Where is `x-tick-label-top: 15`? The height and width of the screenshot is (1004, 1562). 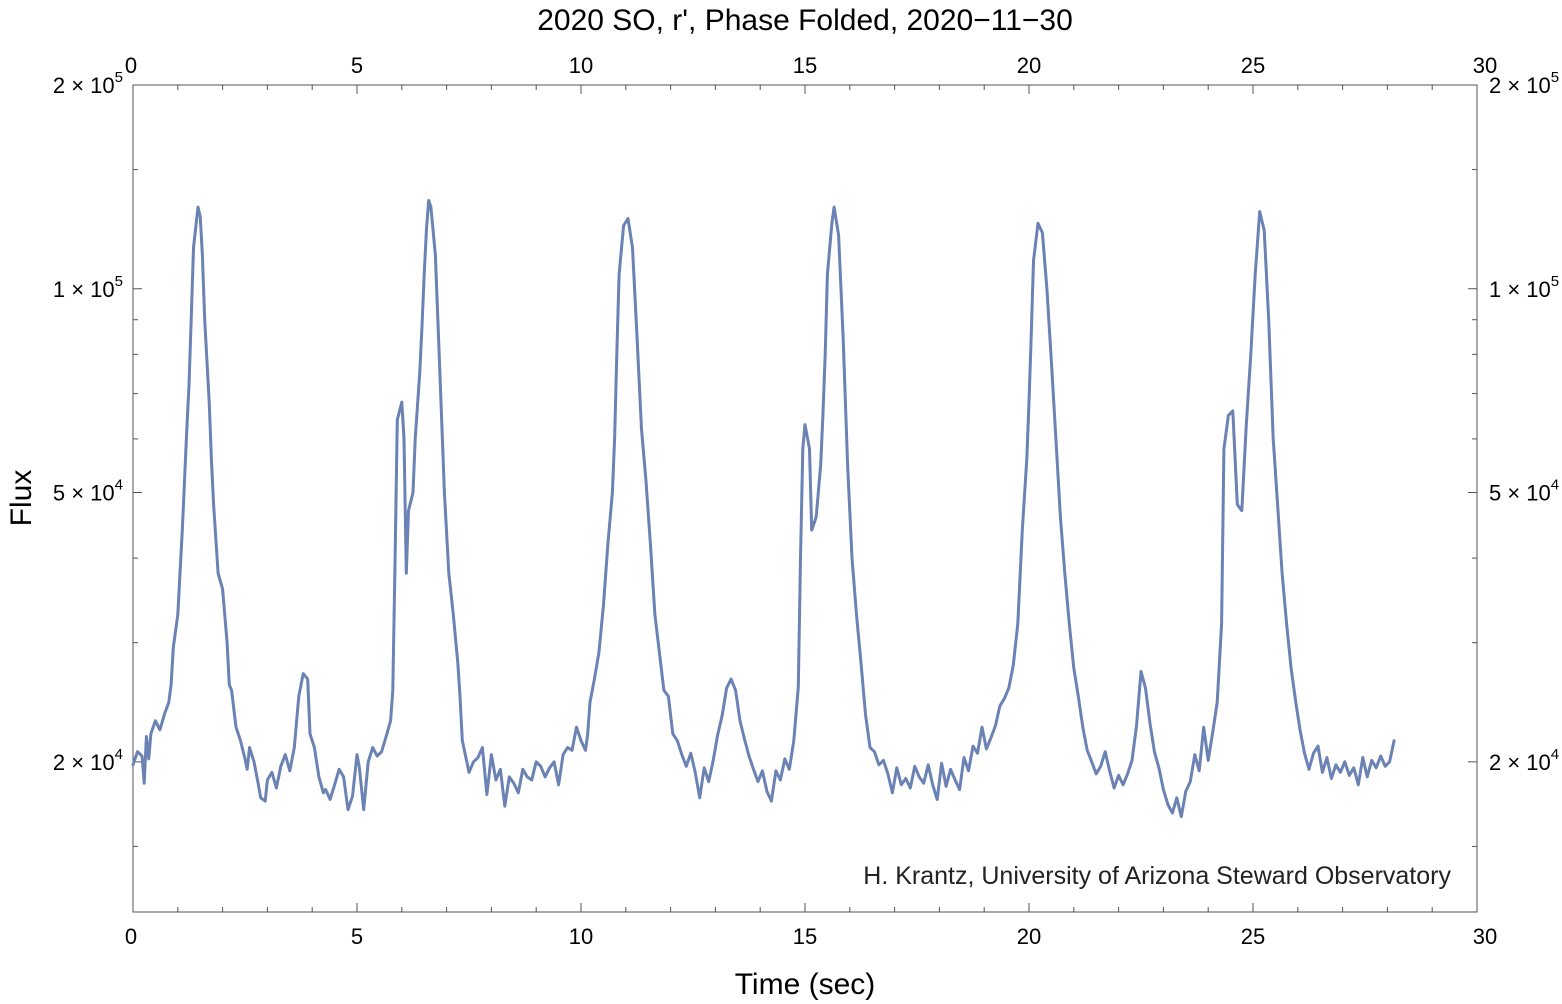
x-tick-label-top: 15 is located at coordinates (805, 65).